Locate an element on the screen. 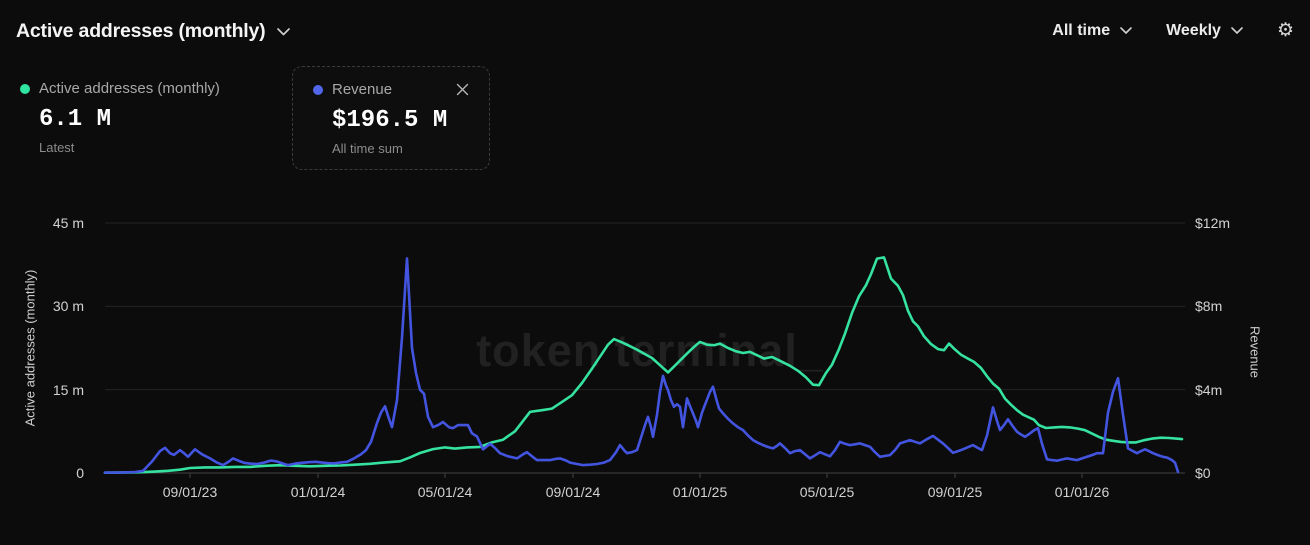 This screenshot has height=545, width=1310. y-axis-tick-left: 0 is located at coordinates (80, 473).